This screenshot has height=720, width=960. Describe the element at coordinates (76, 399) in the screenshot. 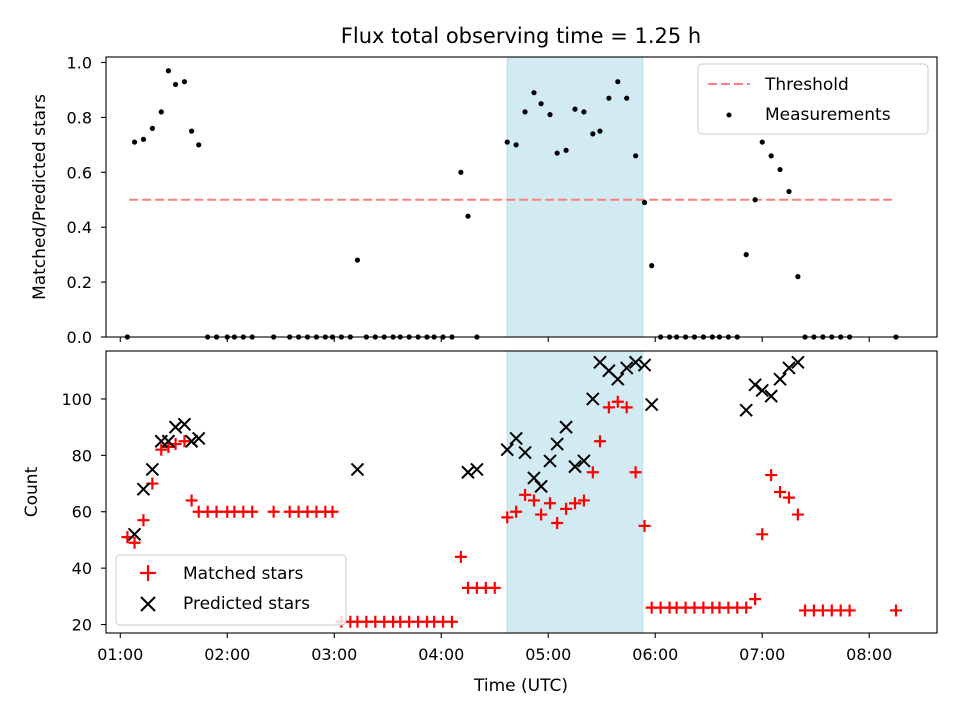

I see `y-tick-label: 100` at that location.